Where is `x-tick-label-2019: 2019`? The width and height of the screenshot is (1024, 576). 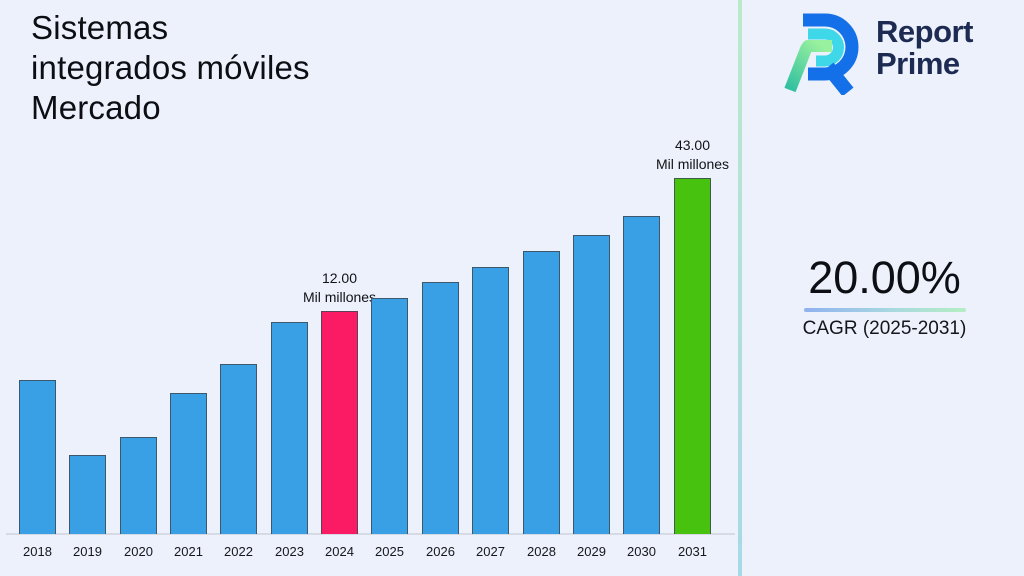 x-tick-label-2019: 2019 is located at coordinates (87, 551).